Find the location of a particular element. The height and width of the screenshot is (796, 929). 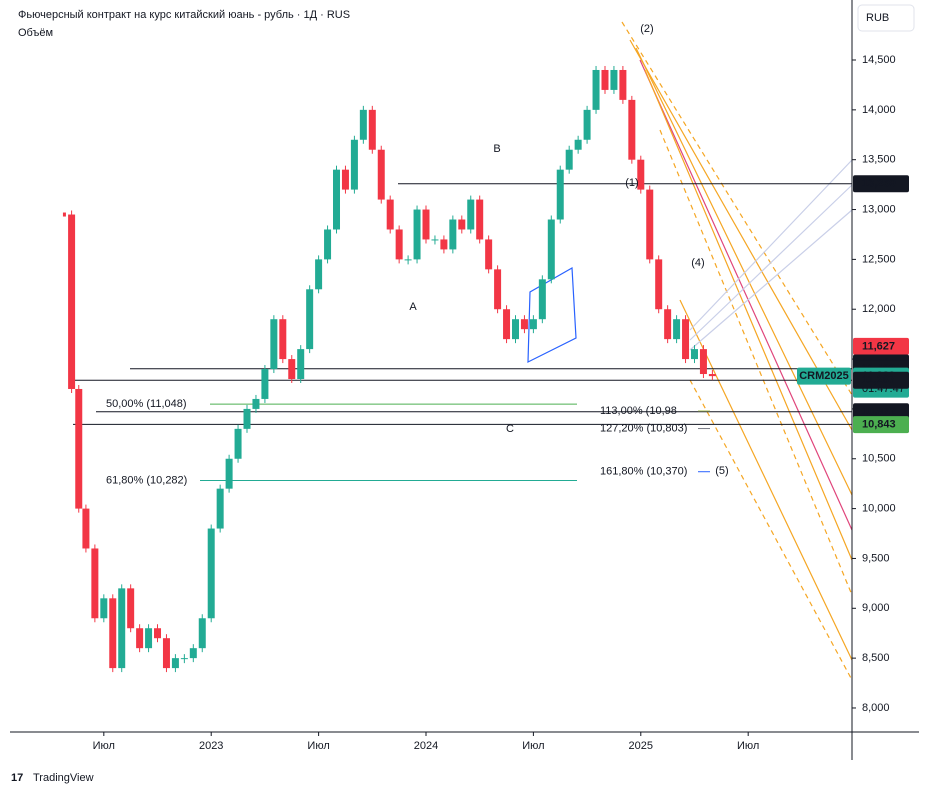

median-line is located at coordinates (746, 295).